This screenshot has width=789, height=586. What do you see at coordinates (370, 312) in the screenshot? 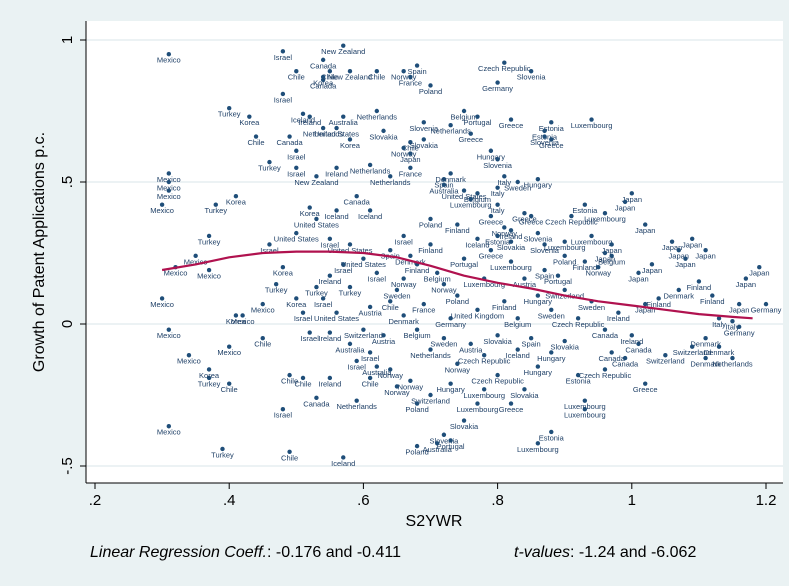
I see `data-point-label: Austria` at bounding box center [370, 312].